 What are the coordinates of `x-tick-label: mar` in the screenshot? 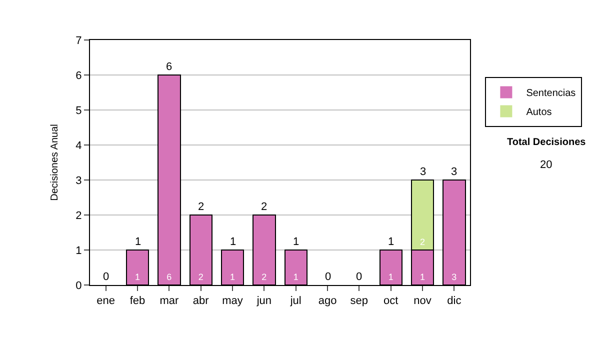 It's located at (169, 301).